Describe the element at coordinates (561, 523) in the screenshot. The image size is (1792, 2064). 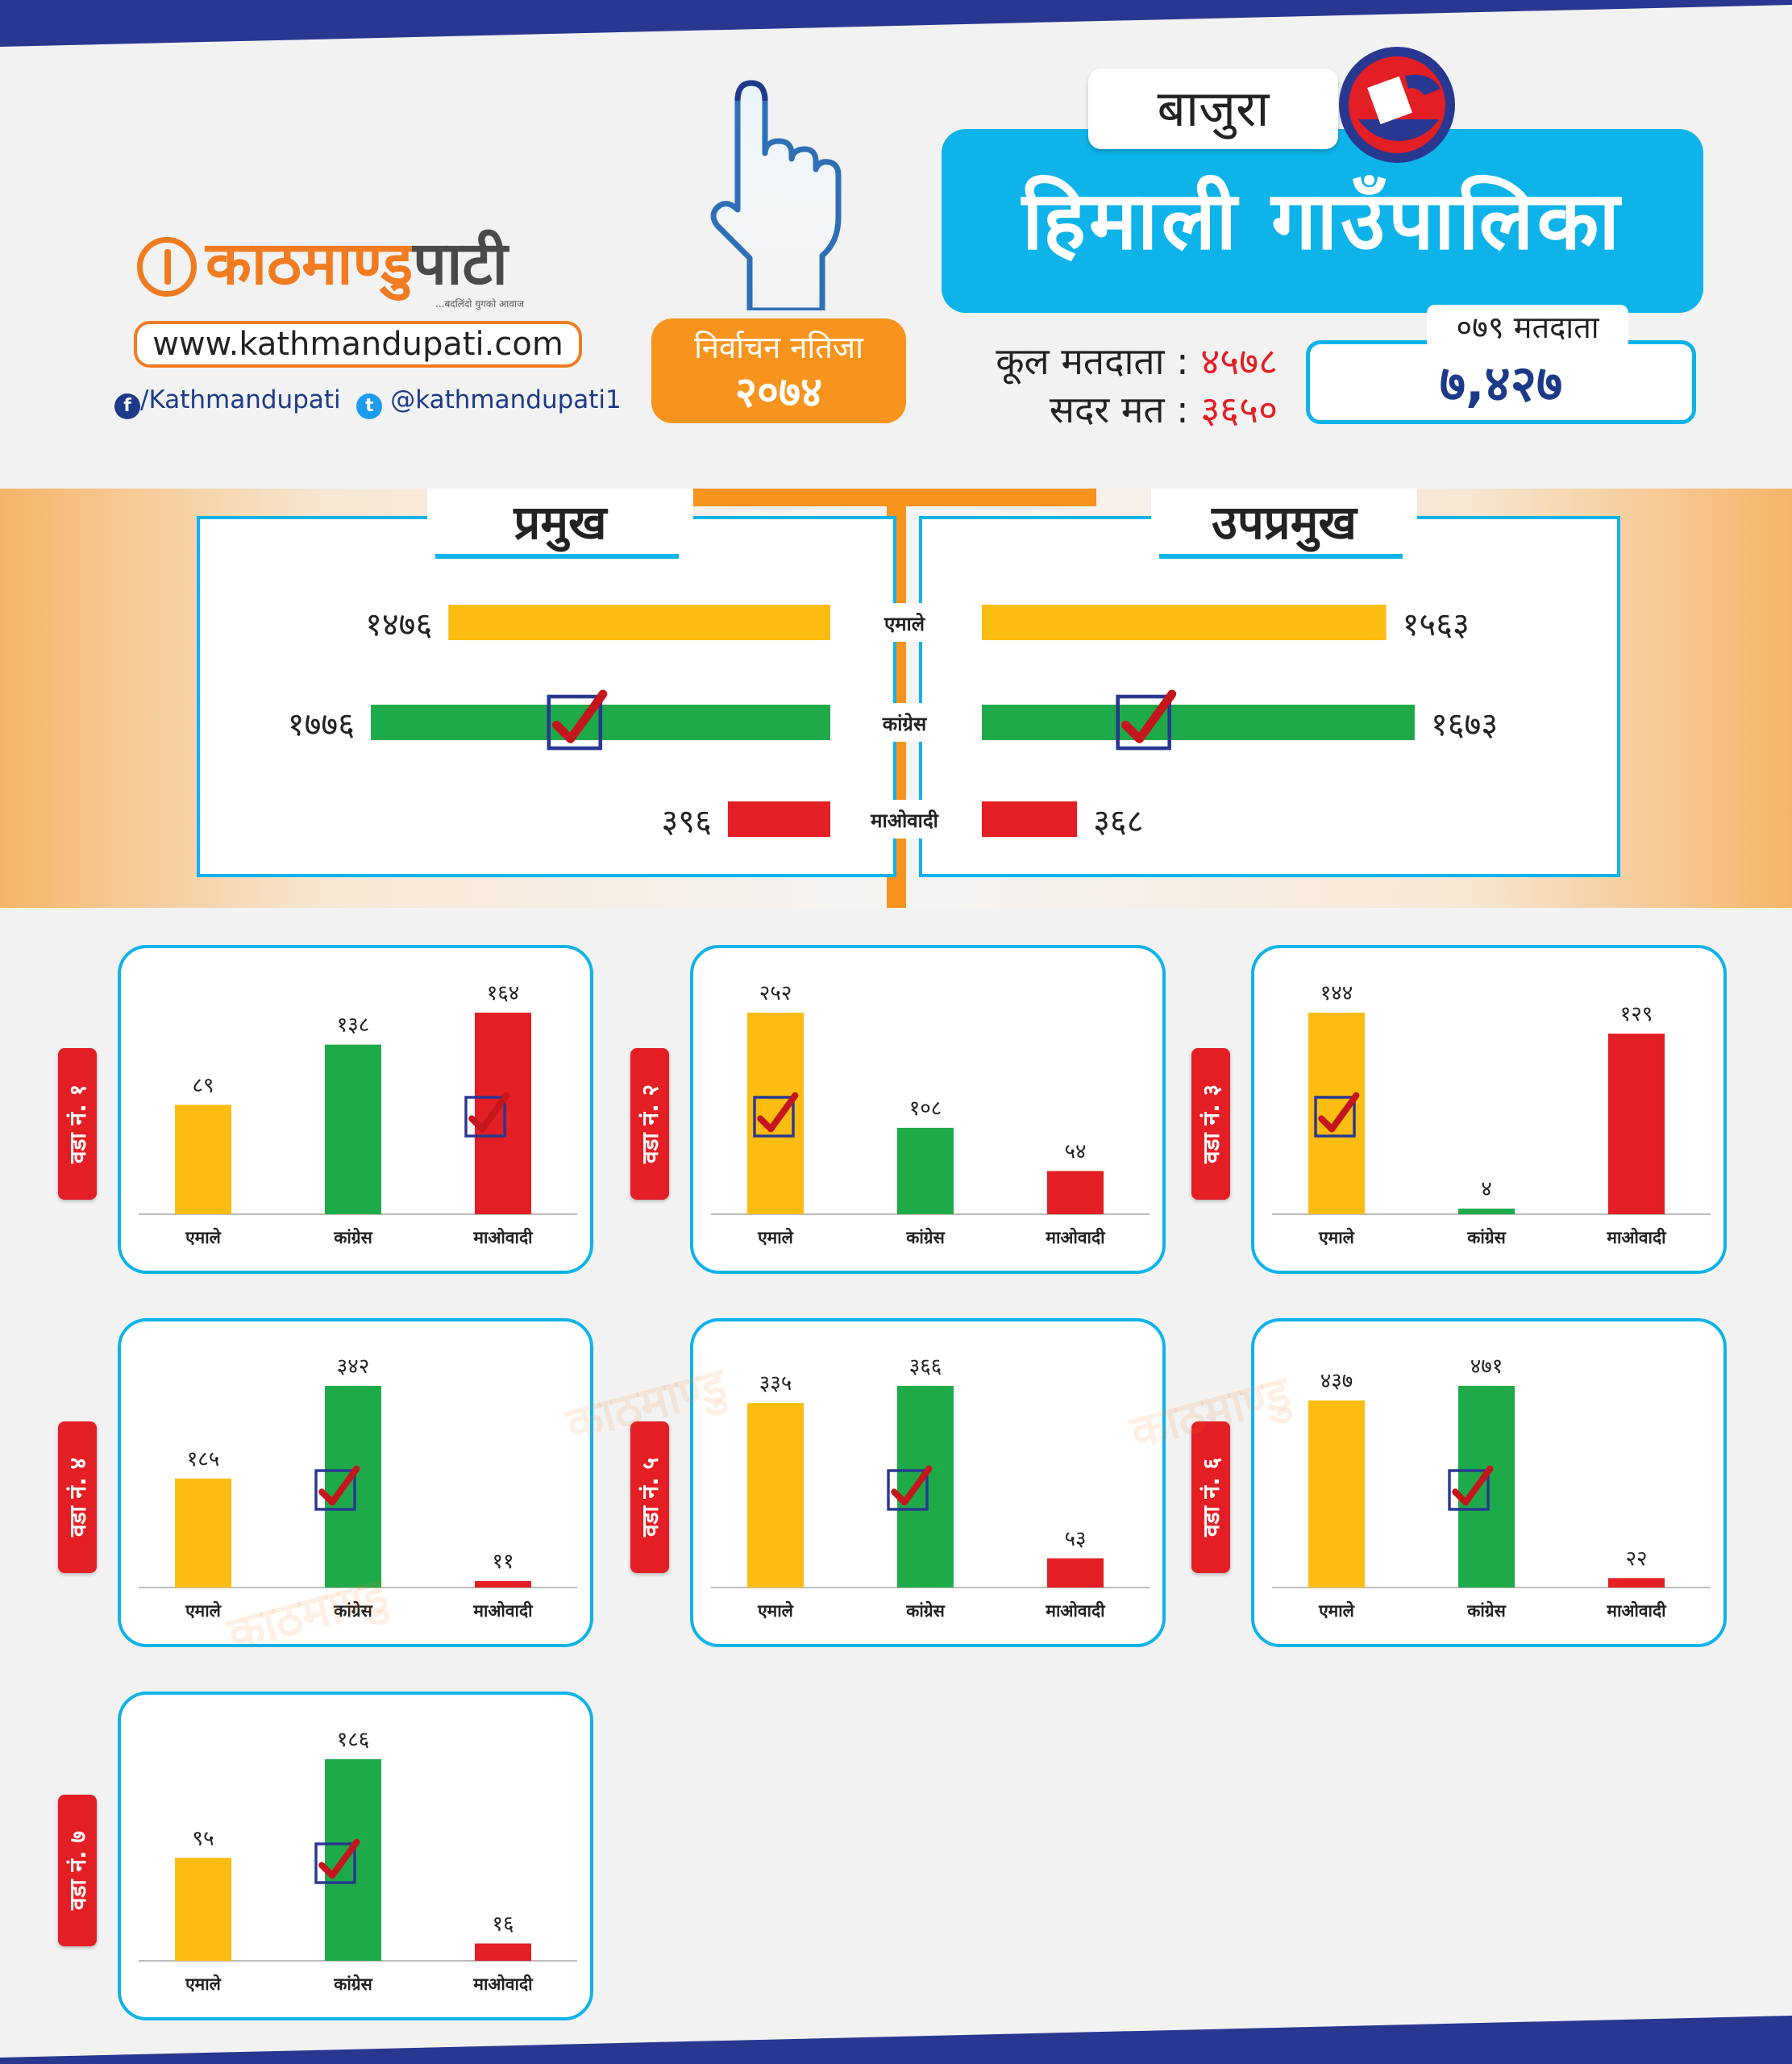
I see `mayor-title: प्रमुख` at that location.